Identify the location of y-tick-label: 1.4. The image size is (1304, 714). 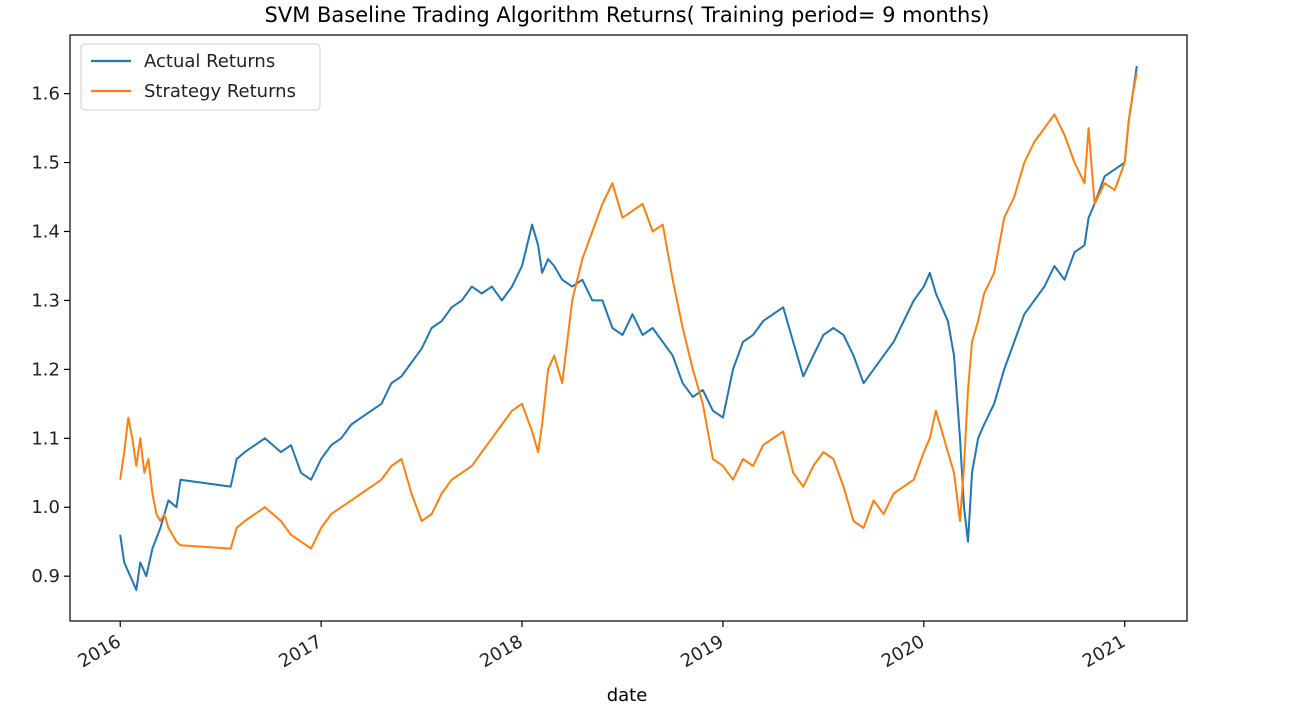
(45, 231).